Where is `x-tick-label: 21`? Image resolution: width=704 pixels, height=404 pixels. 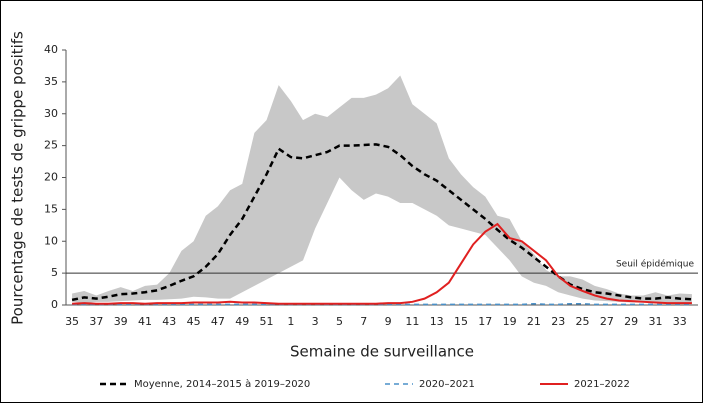 x-tick-label: 21 is located at coordinates (534, 321).